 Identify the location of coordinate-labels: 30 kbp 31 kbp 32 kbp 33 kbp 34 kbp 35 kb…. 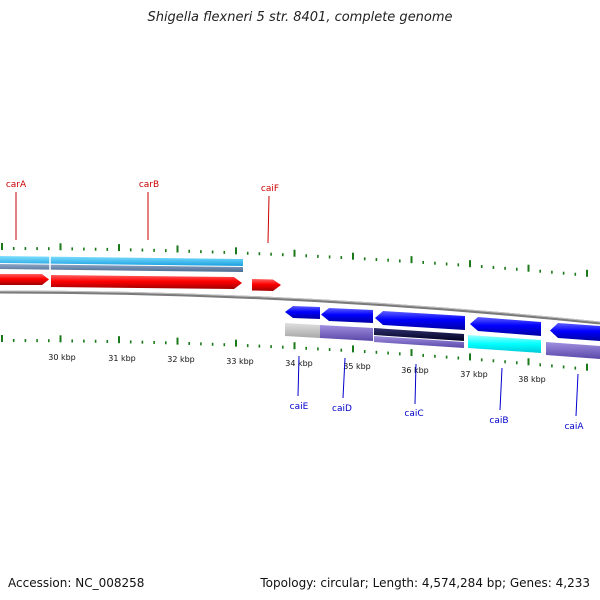
(297, 368).